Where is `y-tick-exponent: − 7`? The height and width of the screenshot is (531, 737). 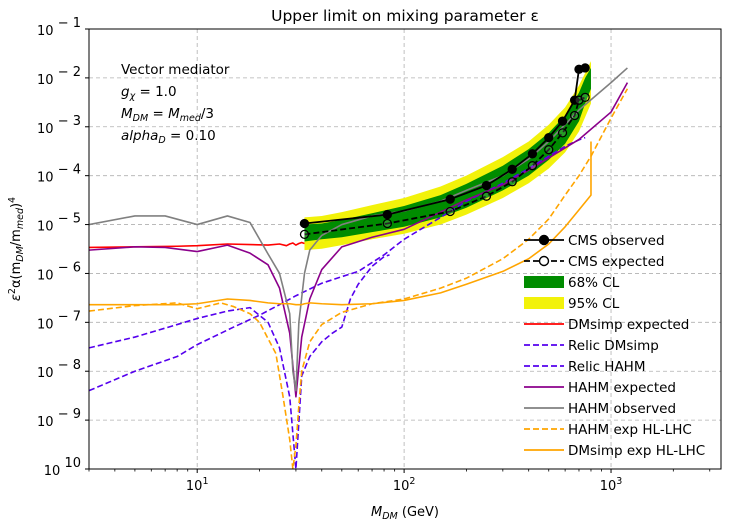 y-tick-exponent: − 7 is located at coordinates (67, 316).